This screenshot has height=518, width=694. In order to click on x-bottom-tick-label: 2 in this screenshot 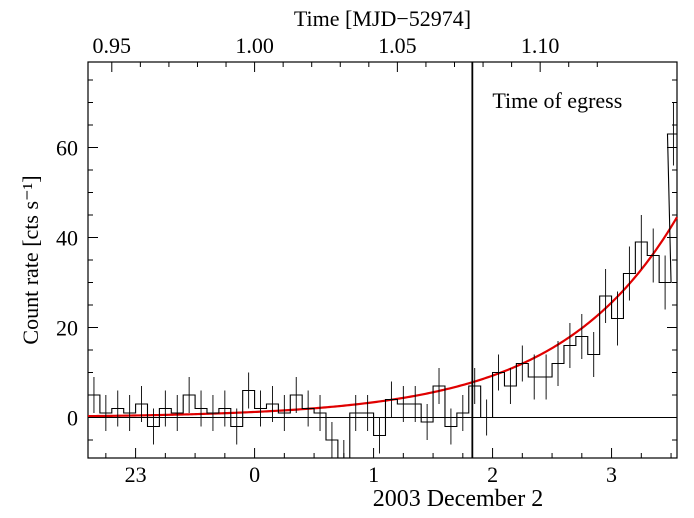, I will do `click(492, 474)`.